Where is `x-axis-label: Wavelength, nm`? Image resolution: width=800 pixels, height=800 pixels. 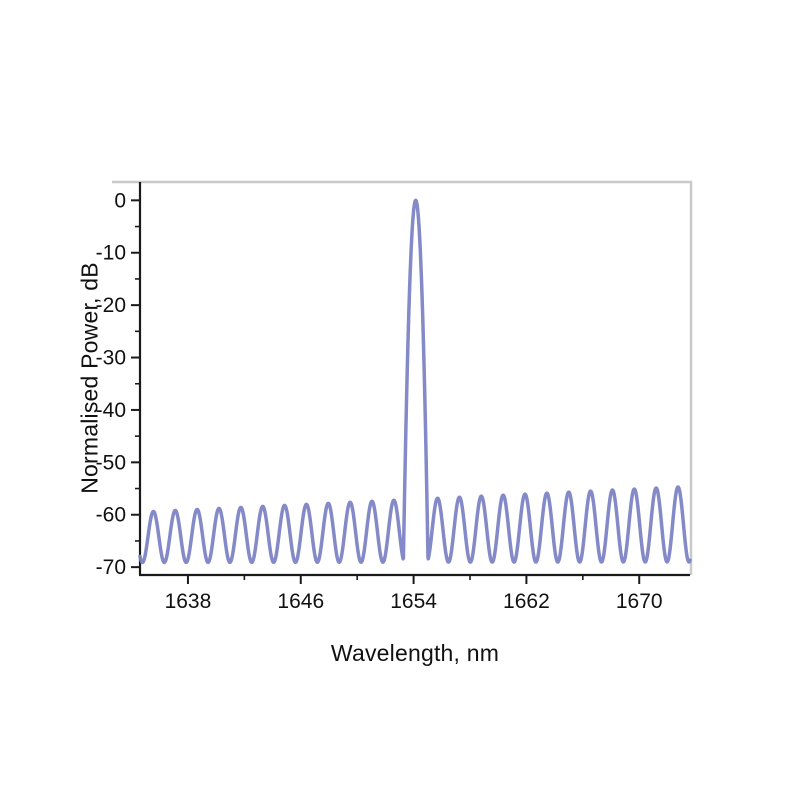
x-axis-label: Wavelength, nm is located at coordinates (415, 653).